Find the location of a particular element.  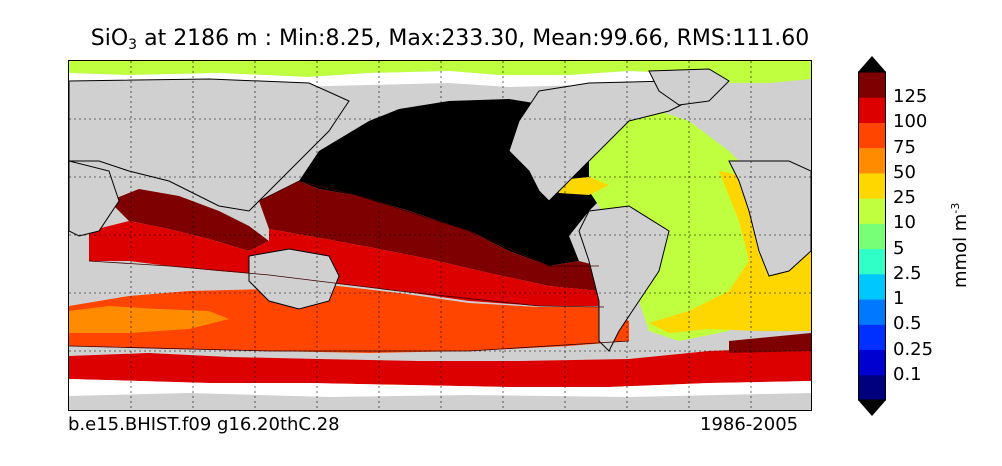

africa-west is located at coordinates (94, 198).